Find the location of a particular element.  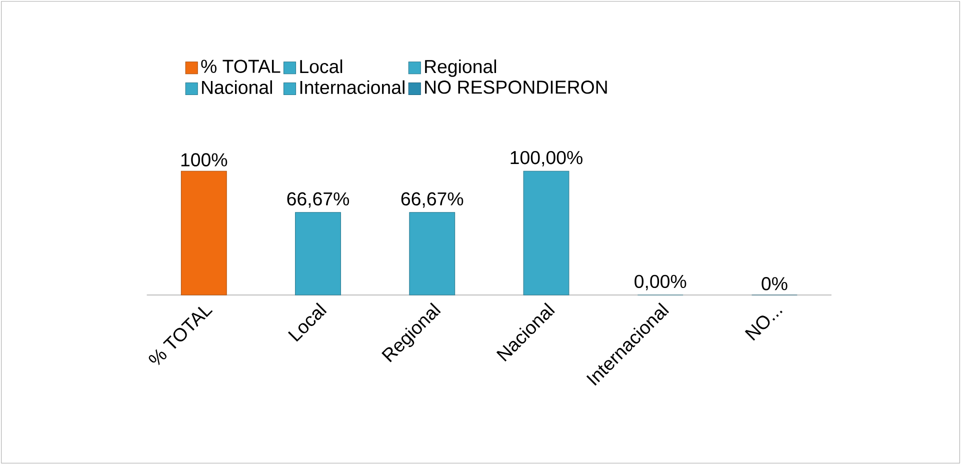

data-label: 100,00% is located at coordinates (546, 158).